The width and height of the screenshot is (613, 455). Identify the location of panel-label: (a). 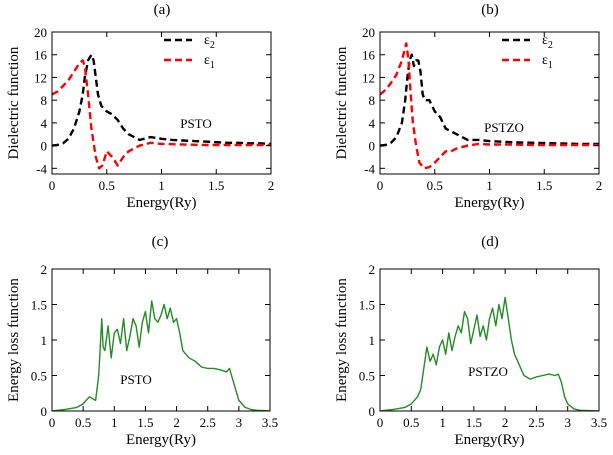
(162, 10).